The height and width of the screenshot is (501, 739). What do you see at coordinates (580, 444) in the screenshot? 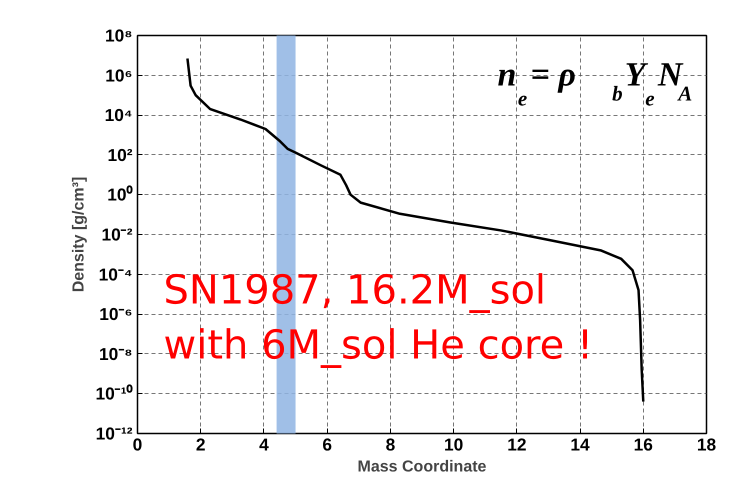
I see `x-tick-label: 14` at bounding box center [580, 444].